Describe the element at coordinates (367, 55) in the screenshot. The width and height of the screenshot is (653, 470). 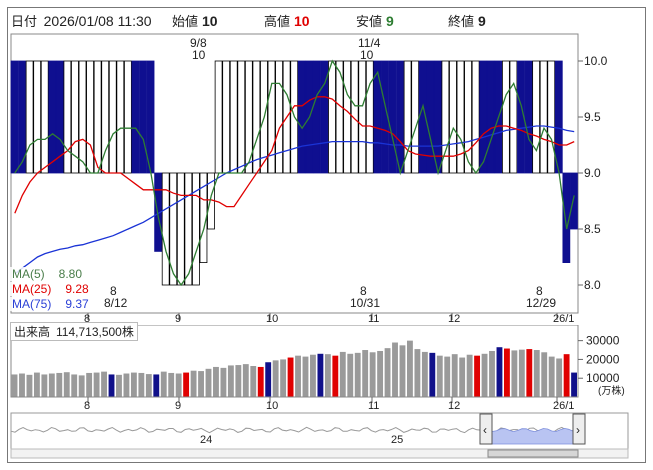
I see `high-annotation-value: 10` at that location.